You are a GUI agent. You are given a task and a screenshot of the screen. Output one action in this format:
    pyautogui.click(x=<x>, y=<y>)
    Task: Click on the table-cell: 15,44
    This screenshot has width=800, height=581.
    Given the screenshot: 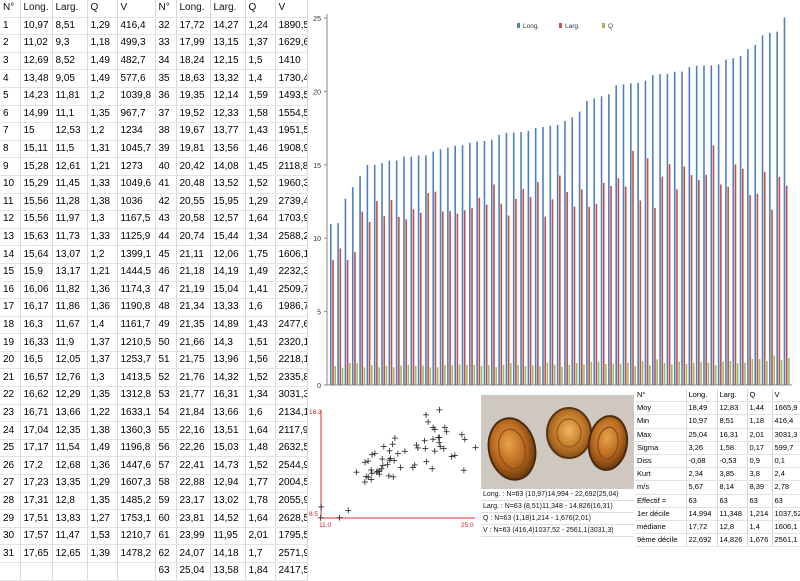 What is the action you would take?
    pyautogui.click(x=228, y=237)
    